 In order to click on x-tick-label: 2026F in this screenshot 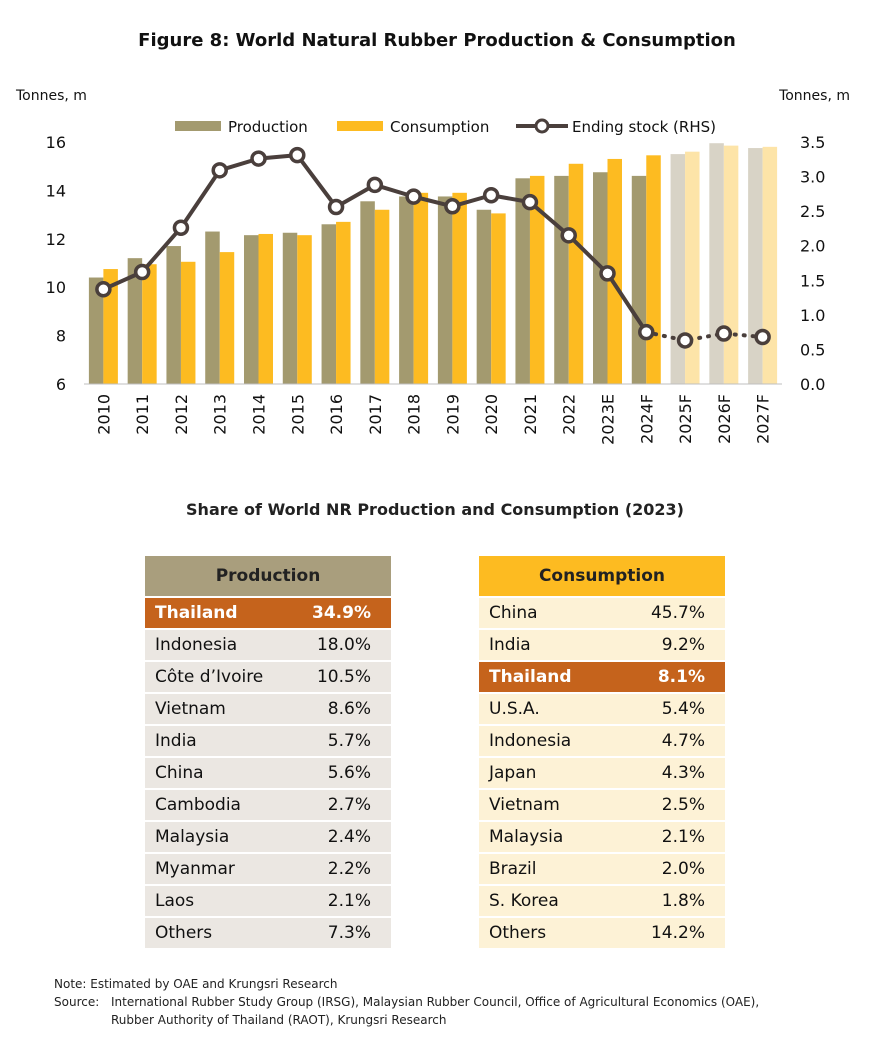, I will do `click(724, 419)`.